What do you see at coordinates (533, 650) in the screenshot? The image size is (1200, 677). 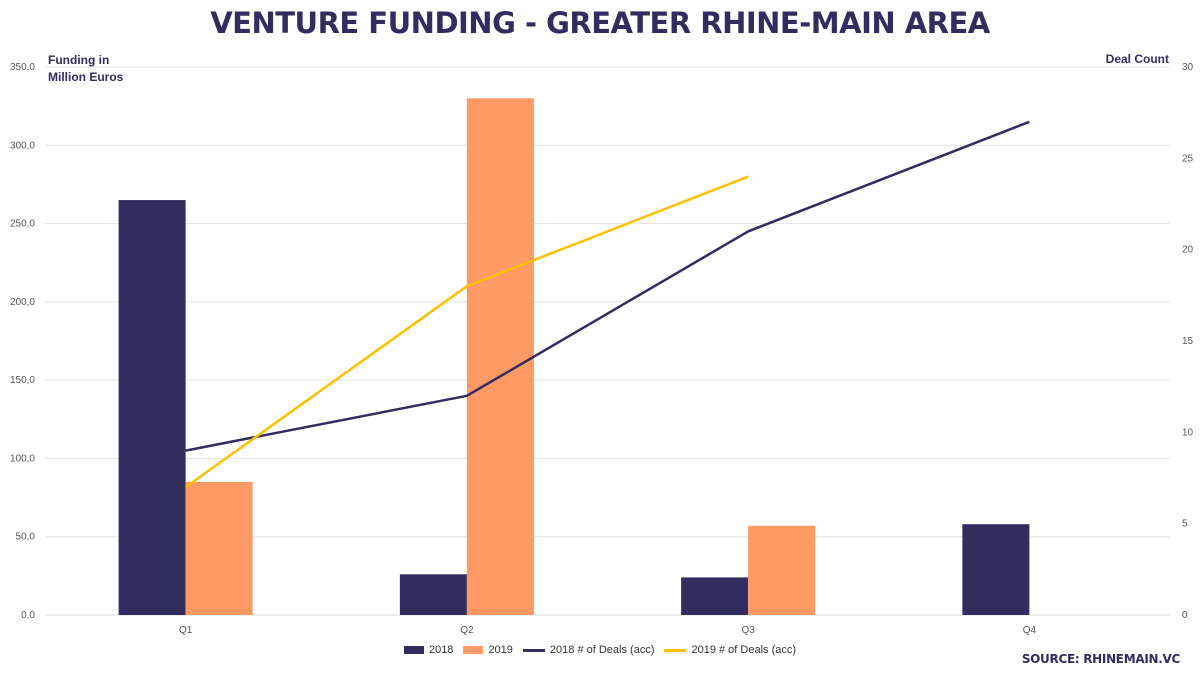 I see `legend-swatch-2018-deals` at bounding box center [533, 650].